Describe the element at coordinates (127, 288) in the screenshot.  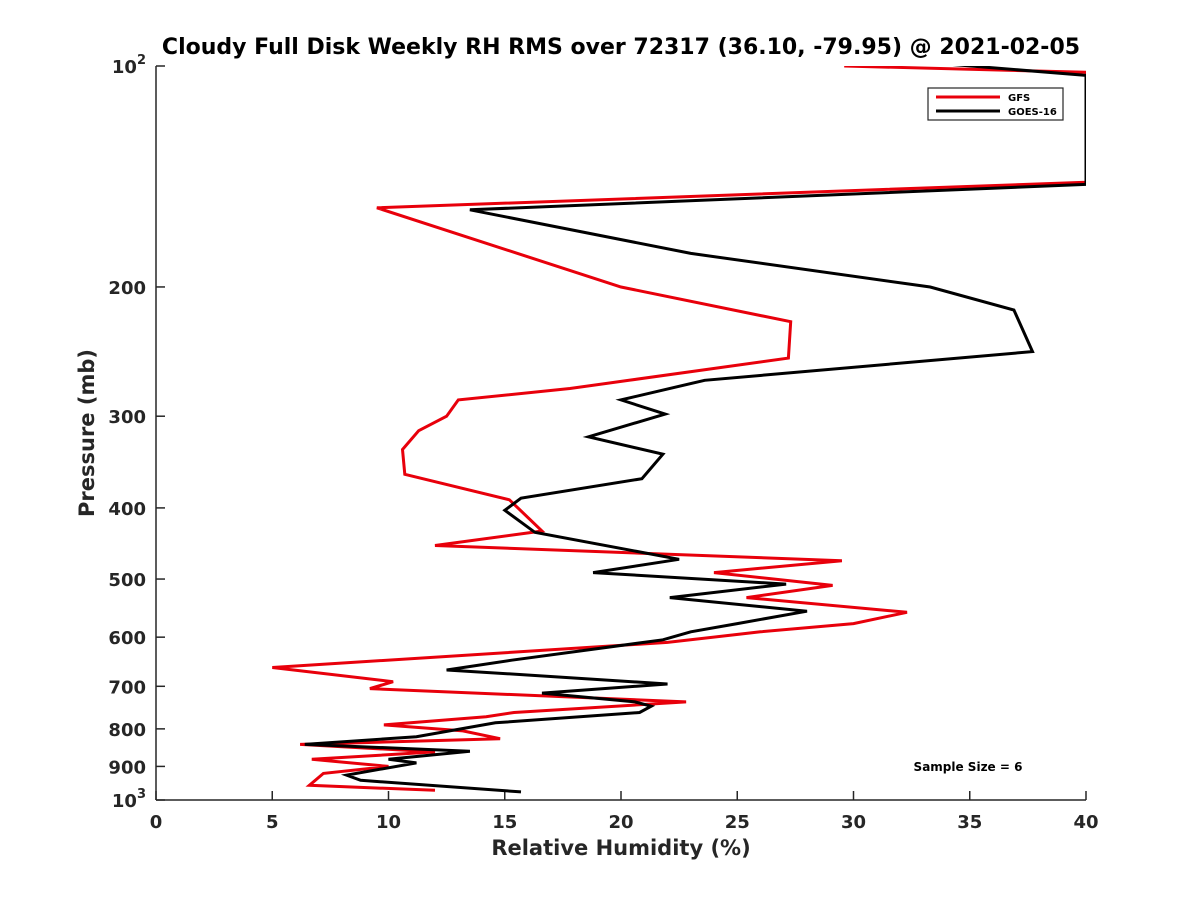
I see `y-tick-label: 200` at that location.